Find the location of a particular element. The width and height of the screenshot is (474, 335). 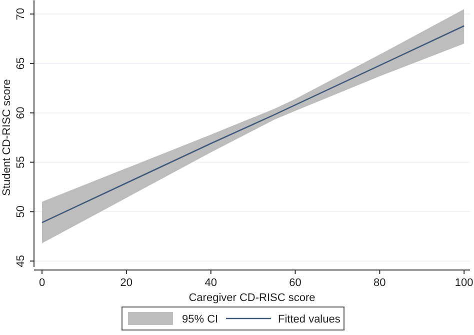

y-tick-label: 60 is located at coordinates (21, 112).